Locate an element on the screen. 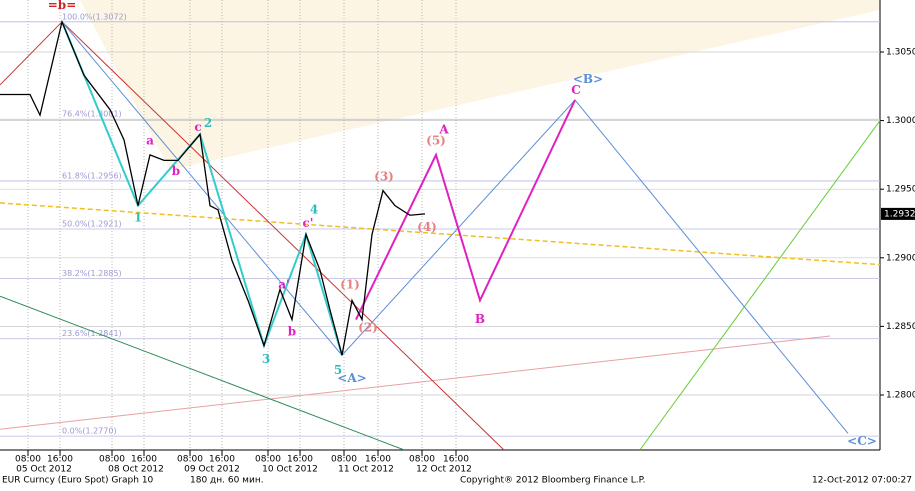 The width and height of the screenshot is (915, 491). date-label: 10 Oct 2012 is located at coordinates (290, 470).